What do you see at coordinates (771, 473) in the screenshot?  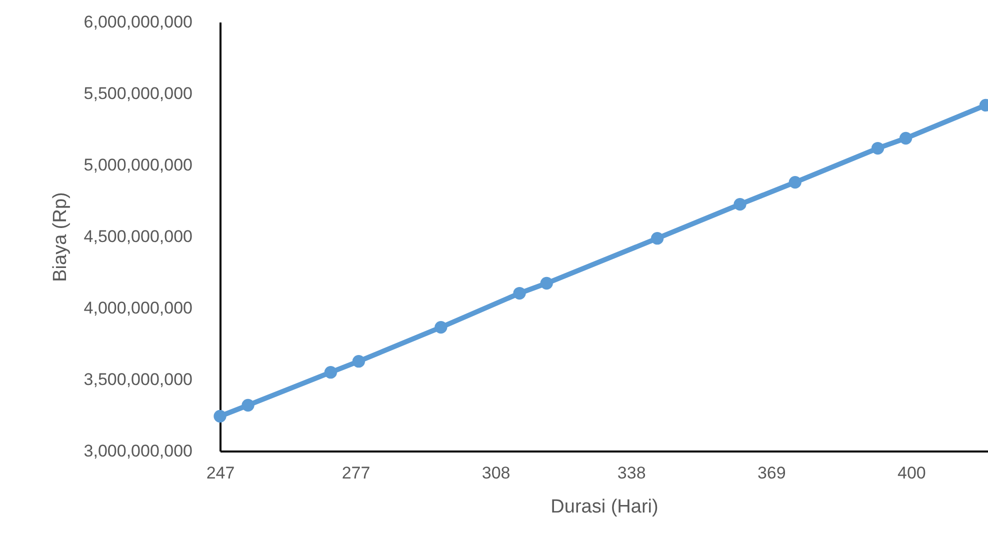 I see `x-tick-label: 369` at bounding box center [771, 473].